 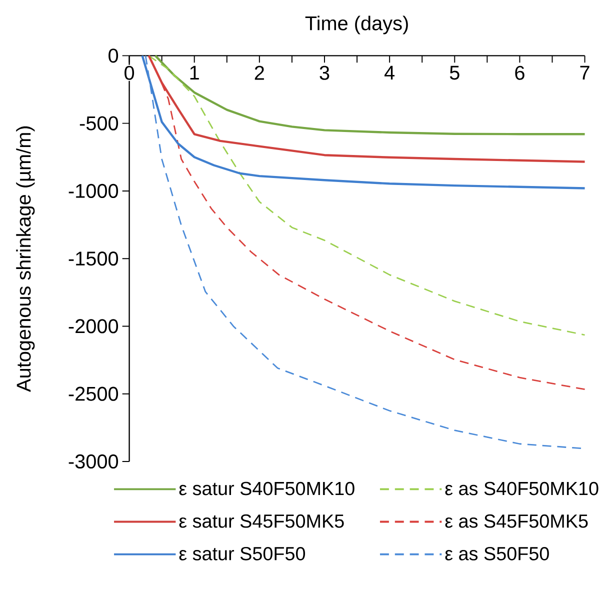 What do you see at coordinates (356, 25) in the screenshot?
I see `x-axis-title: Time (days)` at bounding box center [356, 25].